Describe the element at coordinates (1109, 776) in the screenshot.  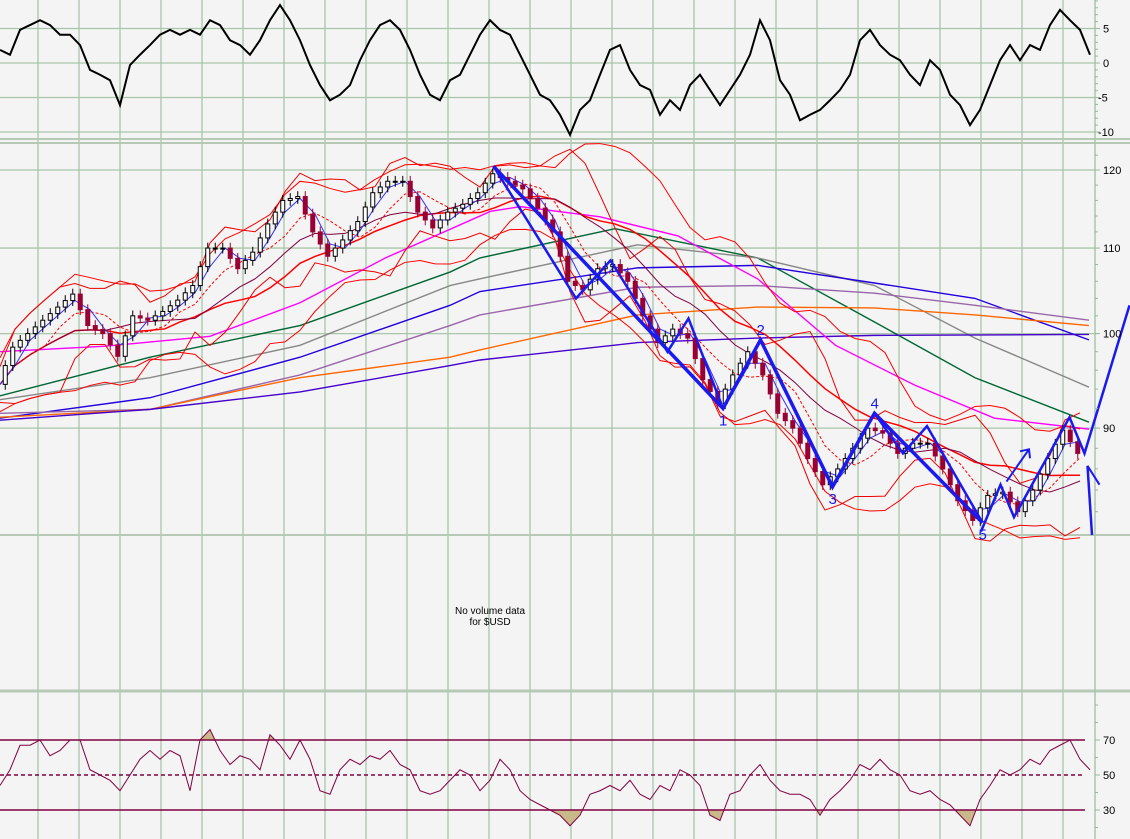
I see `rsi-tick-label: 50` at that location.